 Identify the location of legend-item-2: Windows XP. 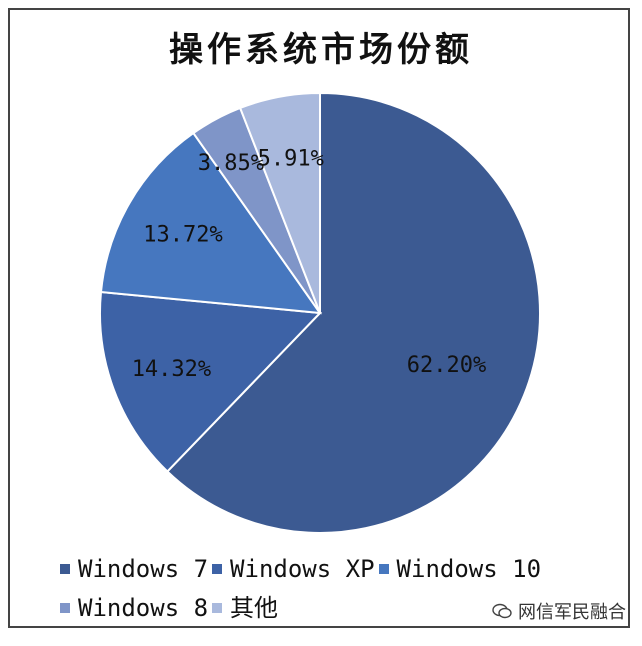
(293, 569).